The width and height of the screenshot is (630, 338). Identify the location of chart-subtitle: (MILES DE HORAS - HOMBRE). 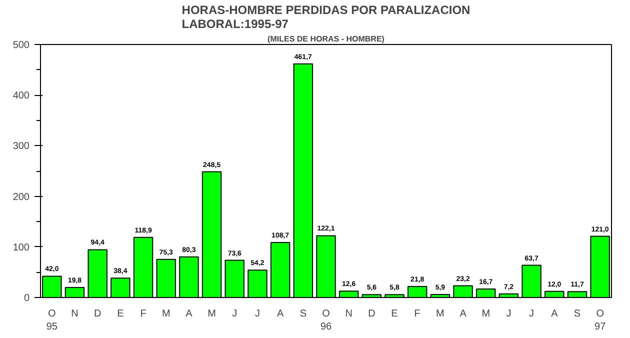
(326, 39).